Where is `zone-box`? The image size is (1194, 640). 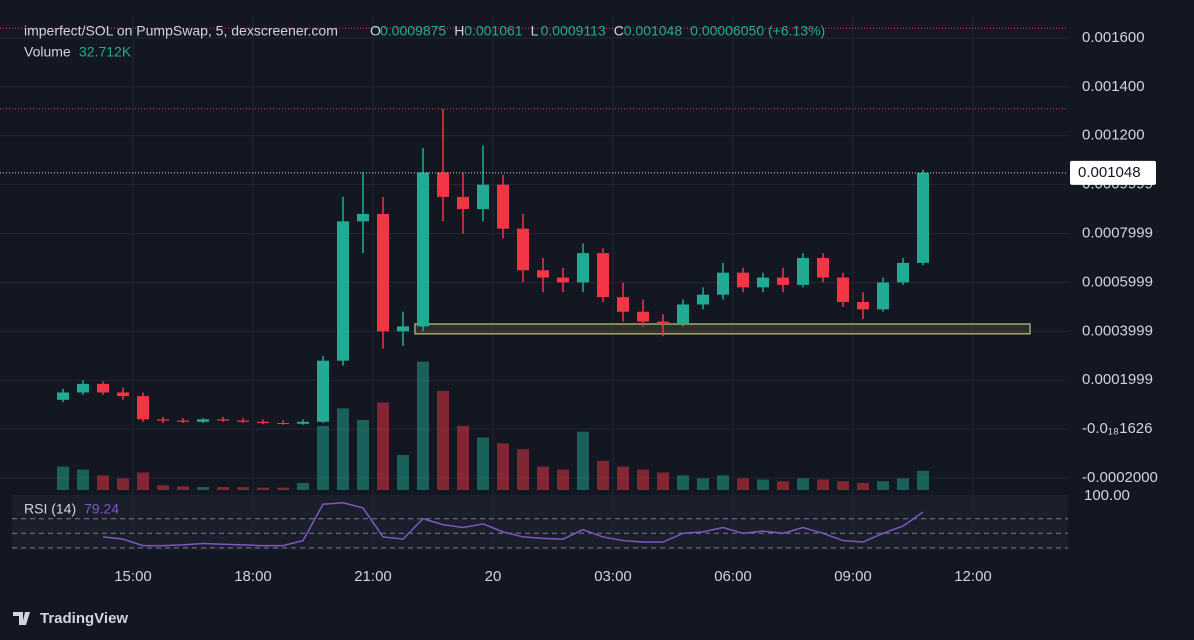
zone-box is located at coordinates (722, 329).